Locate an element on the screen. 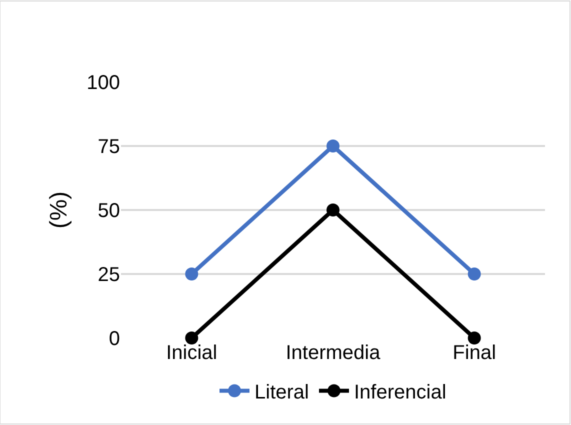  y-axis-title: (%) is located at coordinates (59, 210).